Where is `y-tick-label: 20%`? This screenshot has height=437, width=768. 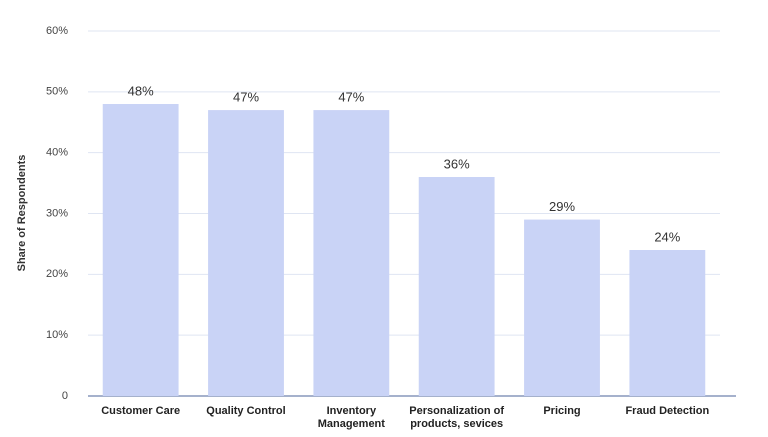 y-tick-label: 20% is located at coordinates (57, 274).